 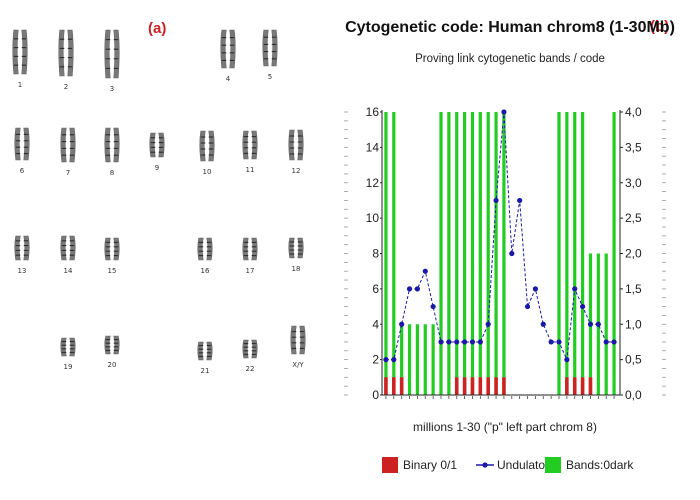 I want to click on chromosome-label: 14, so click(x=68, y=271).